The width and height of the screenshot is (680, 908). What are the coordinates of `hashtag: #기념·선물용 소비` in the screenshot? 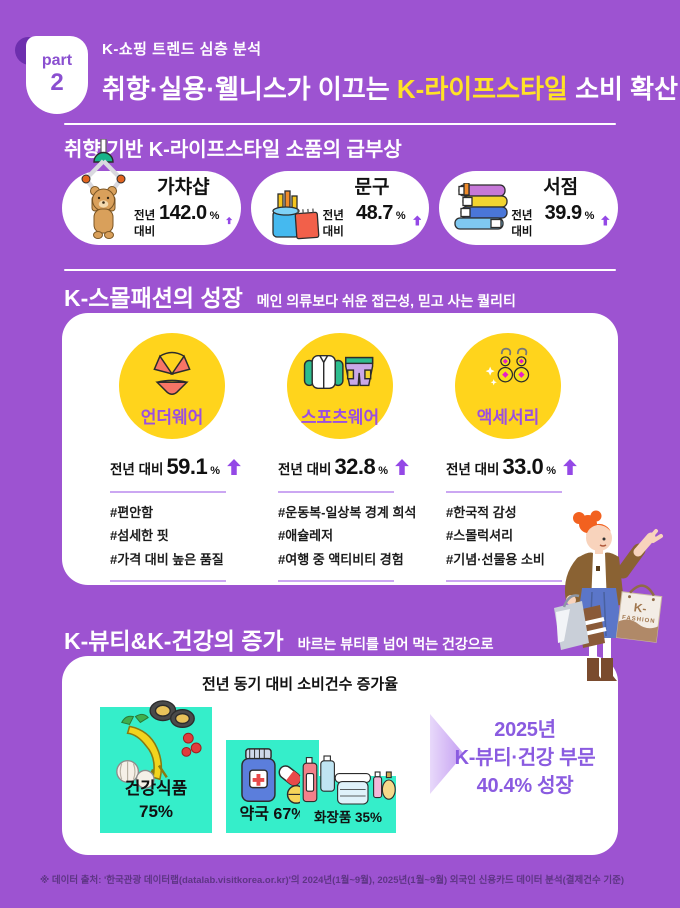 It's located at (495, 559).